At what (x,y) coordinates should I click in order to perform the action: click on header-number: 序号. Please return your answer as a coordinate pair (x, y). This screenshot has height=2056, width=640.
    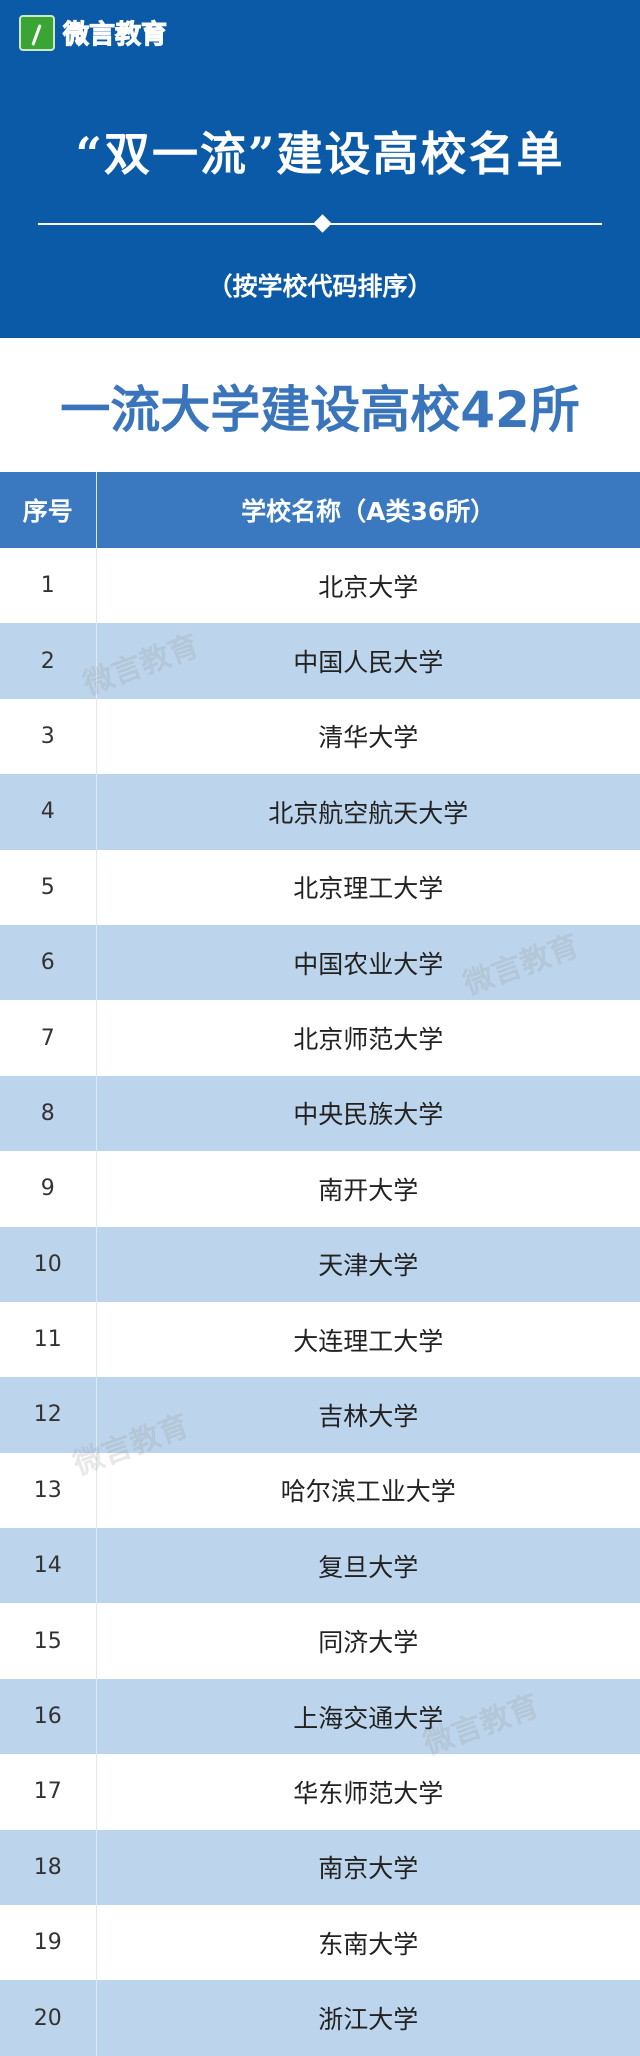
    Looking at the image, I should click on (48, 510).